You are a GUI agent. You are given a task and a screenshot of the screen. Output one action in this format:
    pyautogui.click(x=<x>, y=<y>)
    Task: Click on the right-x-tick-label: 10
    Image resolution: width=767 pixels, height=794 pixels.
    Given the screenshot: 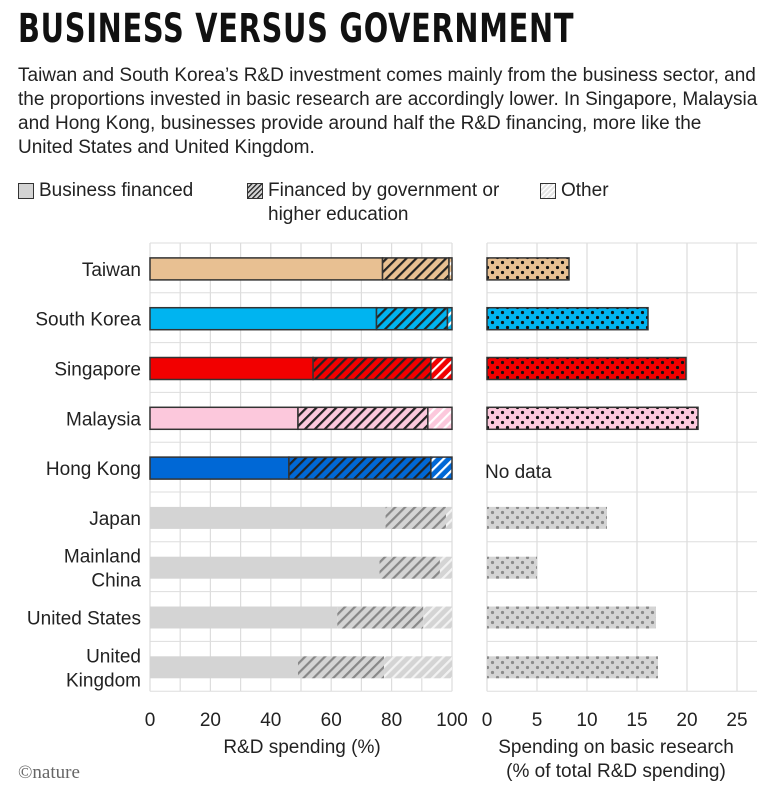 What is the action you would take?
    pyautogui.click(x=586, y=720)
    